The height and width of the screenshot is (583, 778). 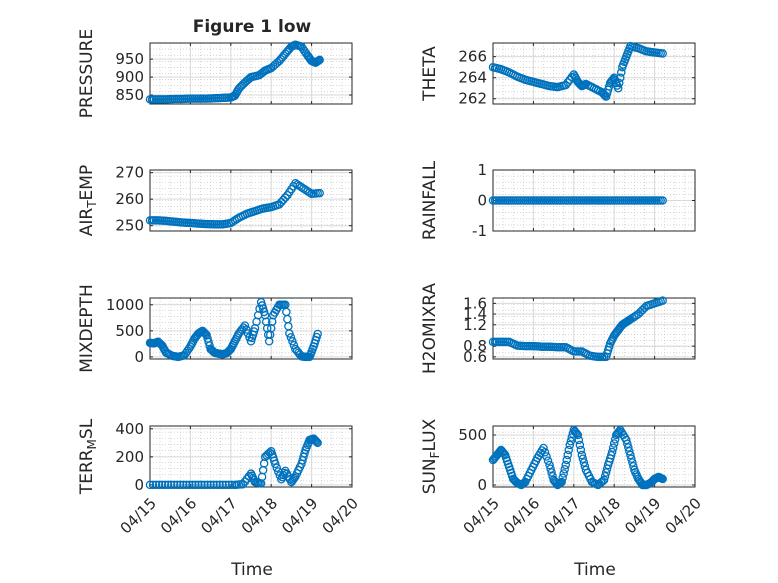 What do you see at coordinates (88, 200) in the screenshot?
I see `y-axis-label-3: AIRTEMP` at bounding box center [88, 200].